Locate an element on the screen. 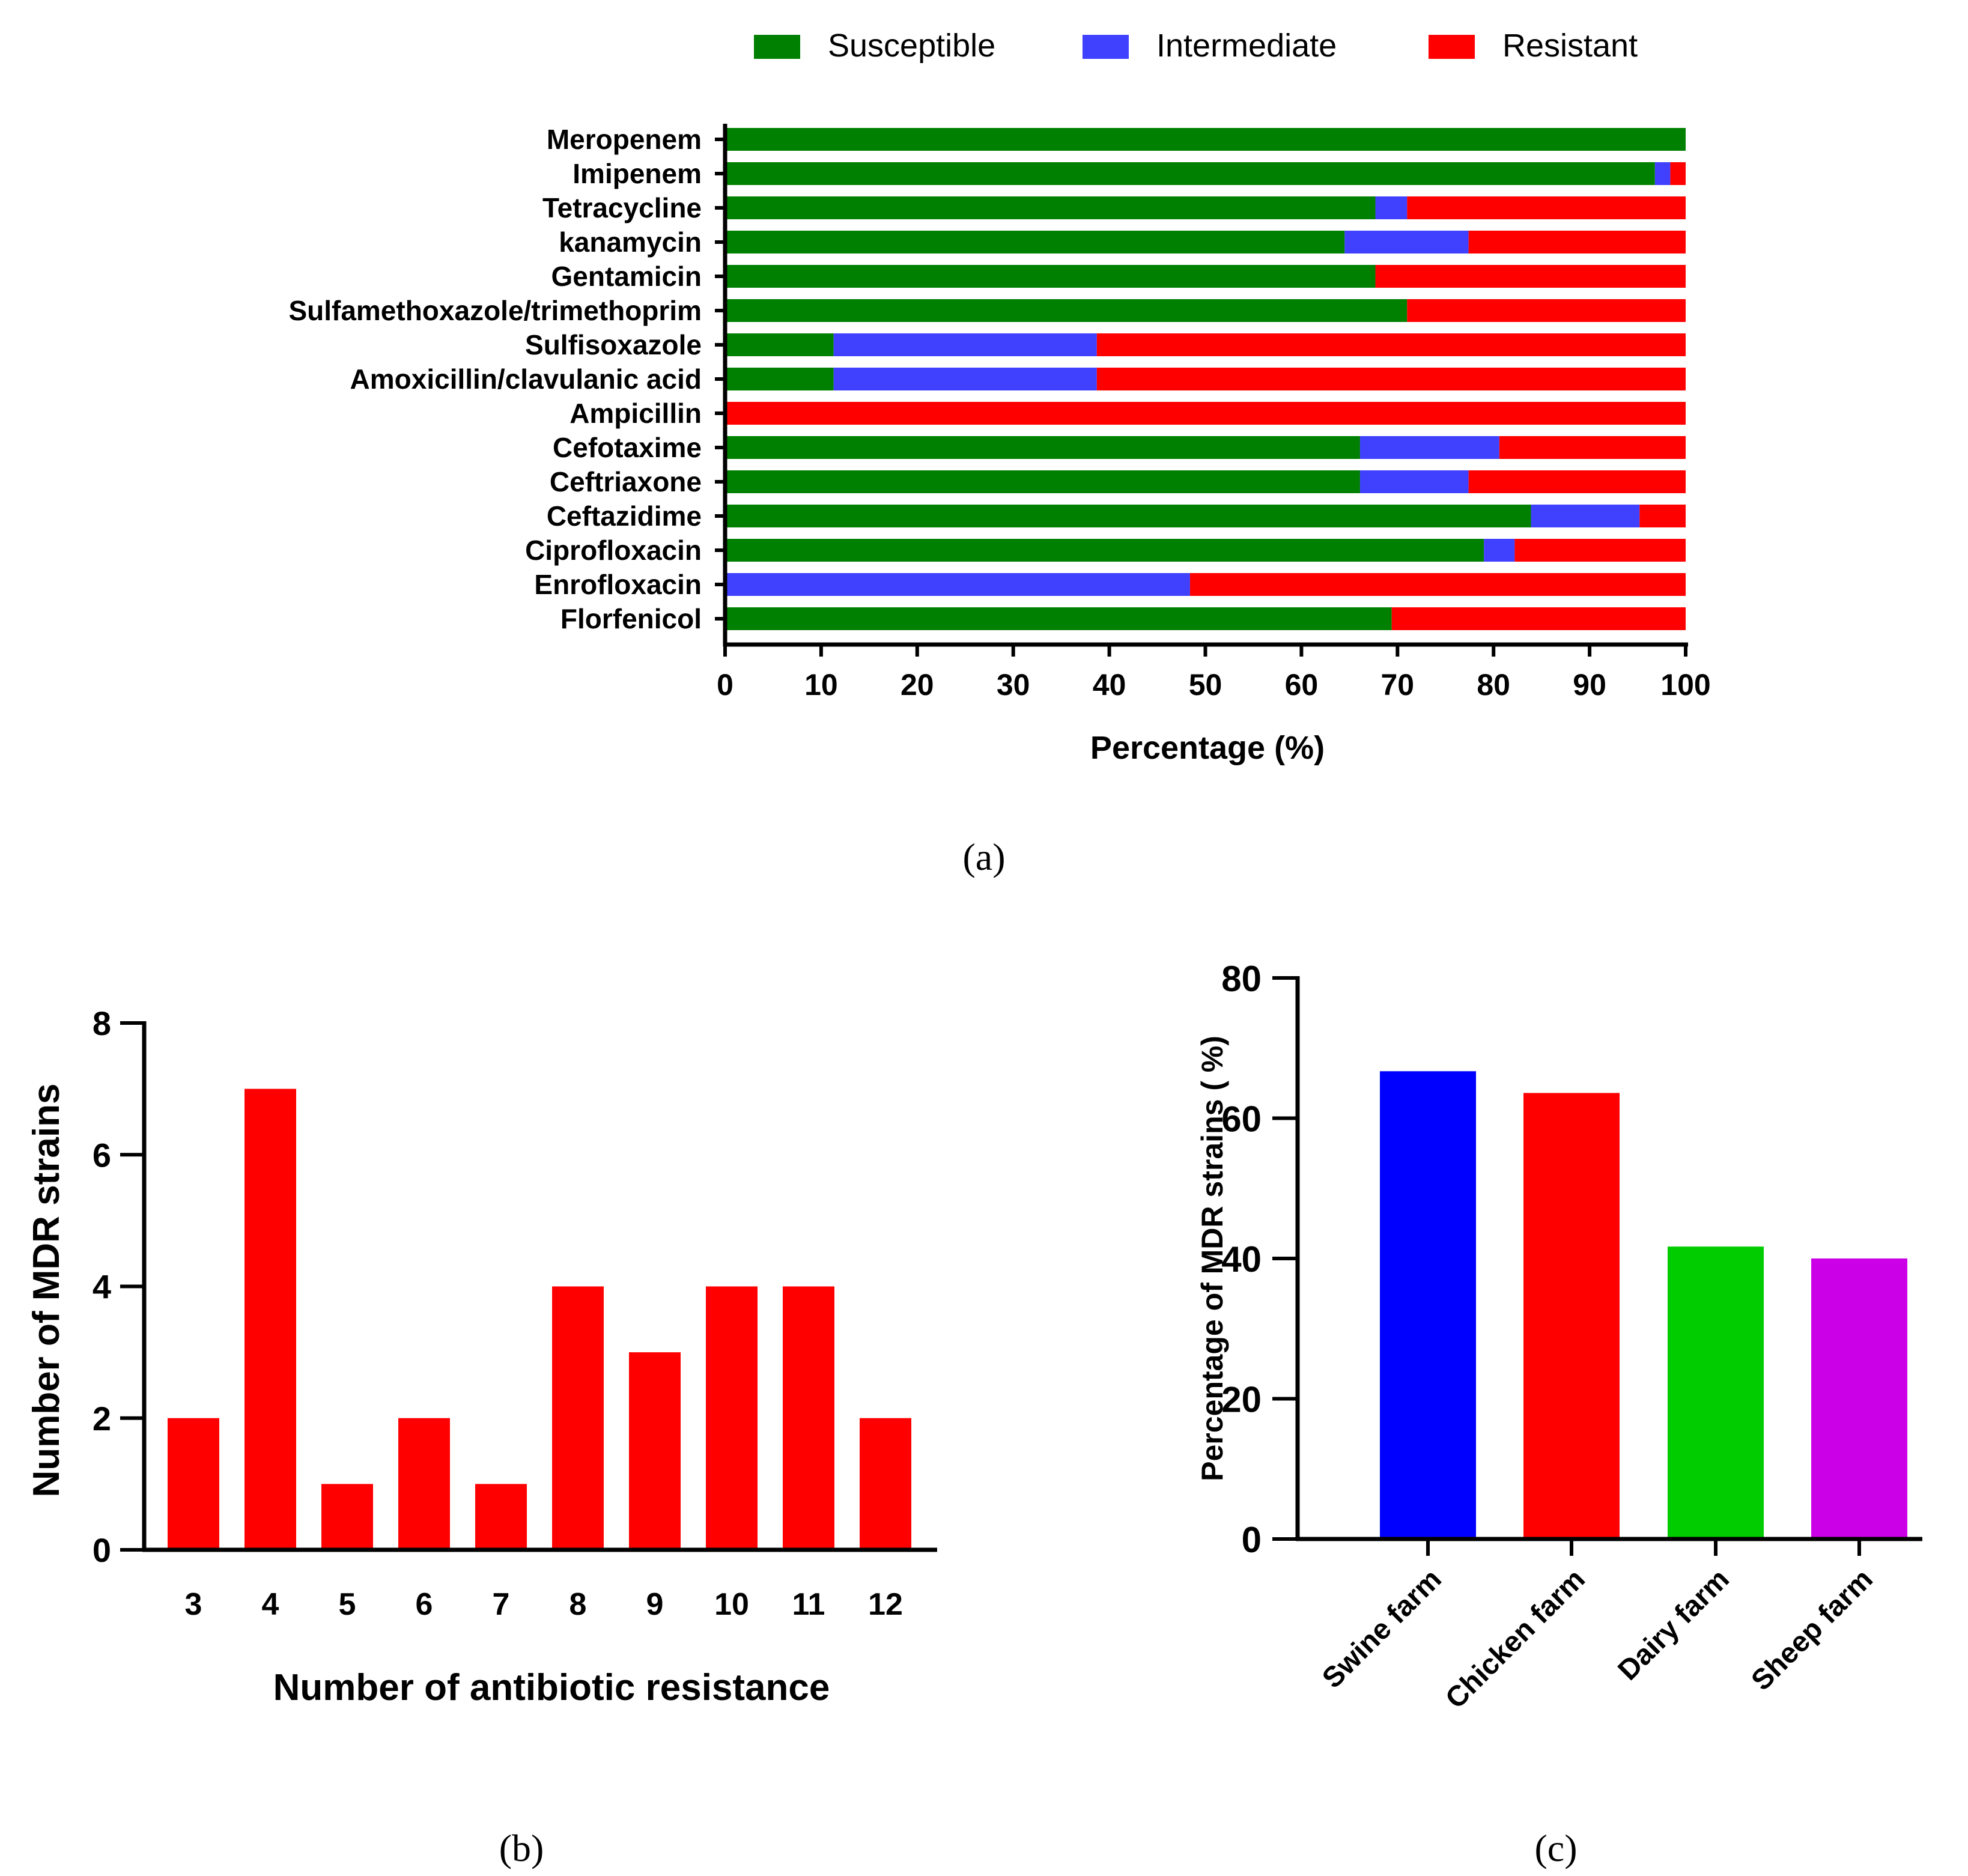 Image resolution: width=1968 pixels, height=1876 pixels. y-tick-label: 80 is located at coordinates (1241, 979).